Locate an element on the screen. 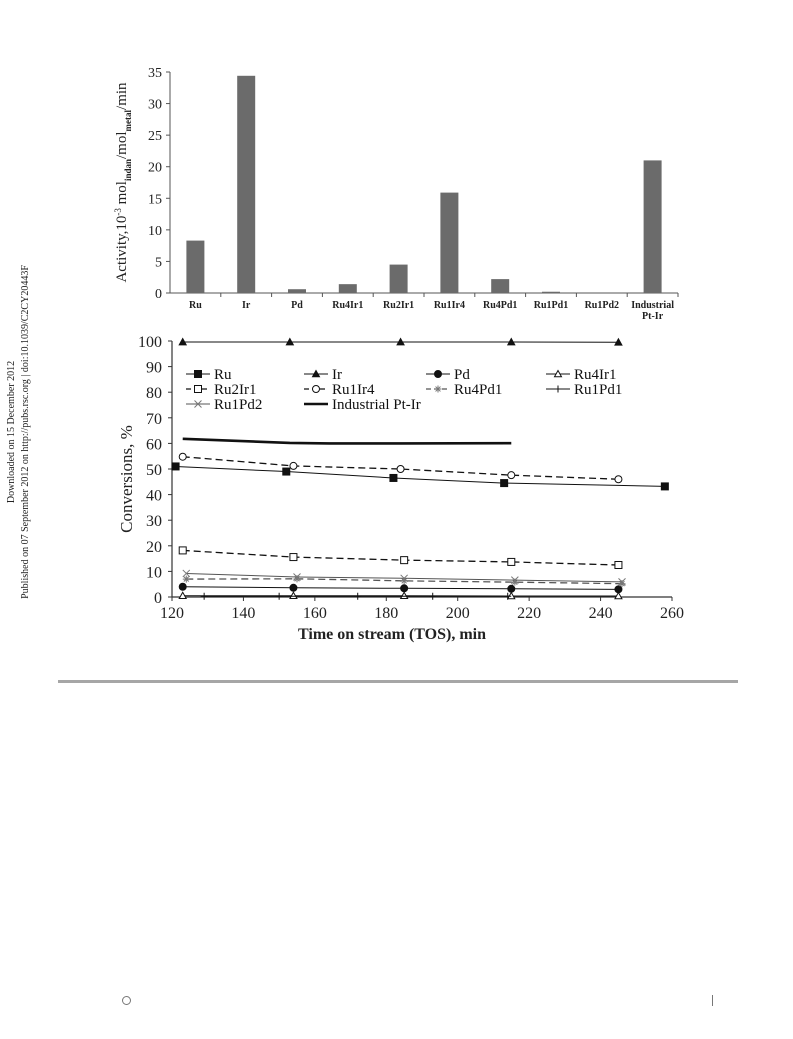  legend-entry-ru2ir1: Ru2Ir1 is located at coordinates (221, 390).